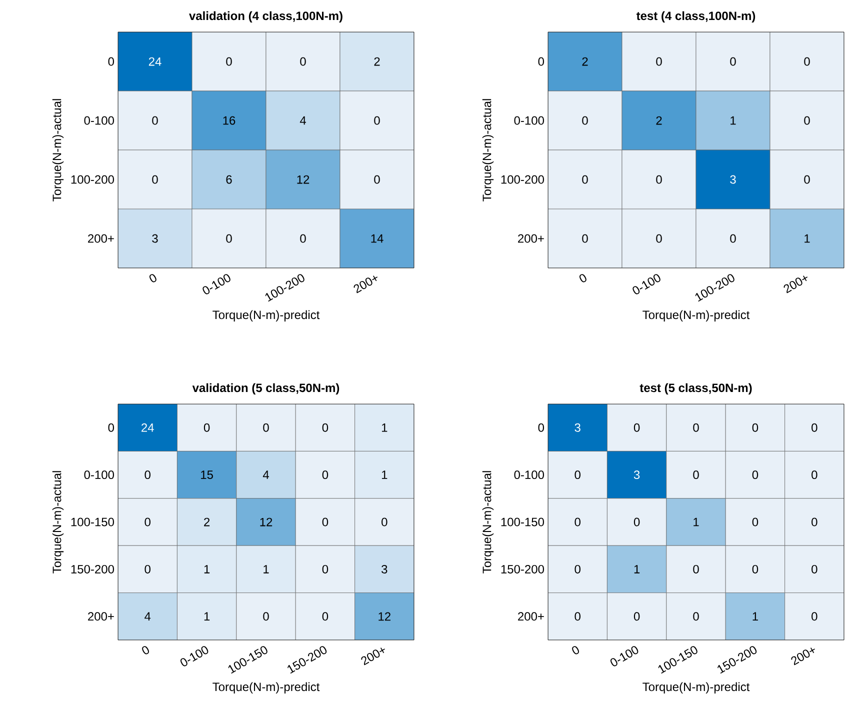  Describe the element at coordinates (696, 16) in the screenshot. I see `chart-title: test (4 class,100N-m)` at that location.